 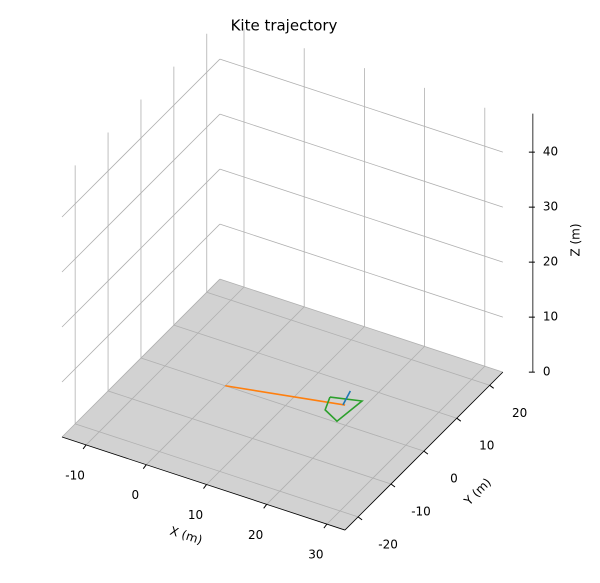 What do you see at coordinates (519, 413) in the screenshot?
I see `y-tick-label: 20` at bounding box center [519, 413].